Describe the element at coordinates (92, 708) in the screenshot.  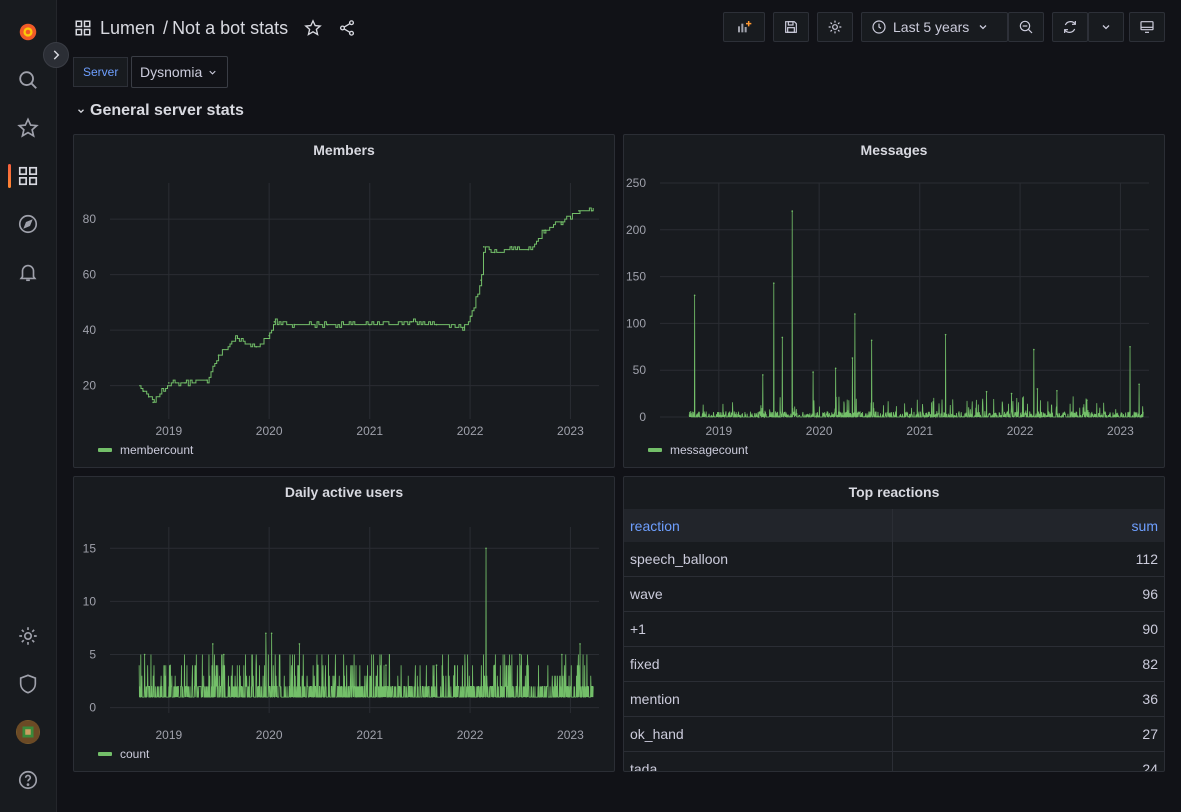
I see `y-tick-label: 0` at that location.